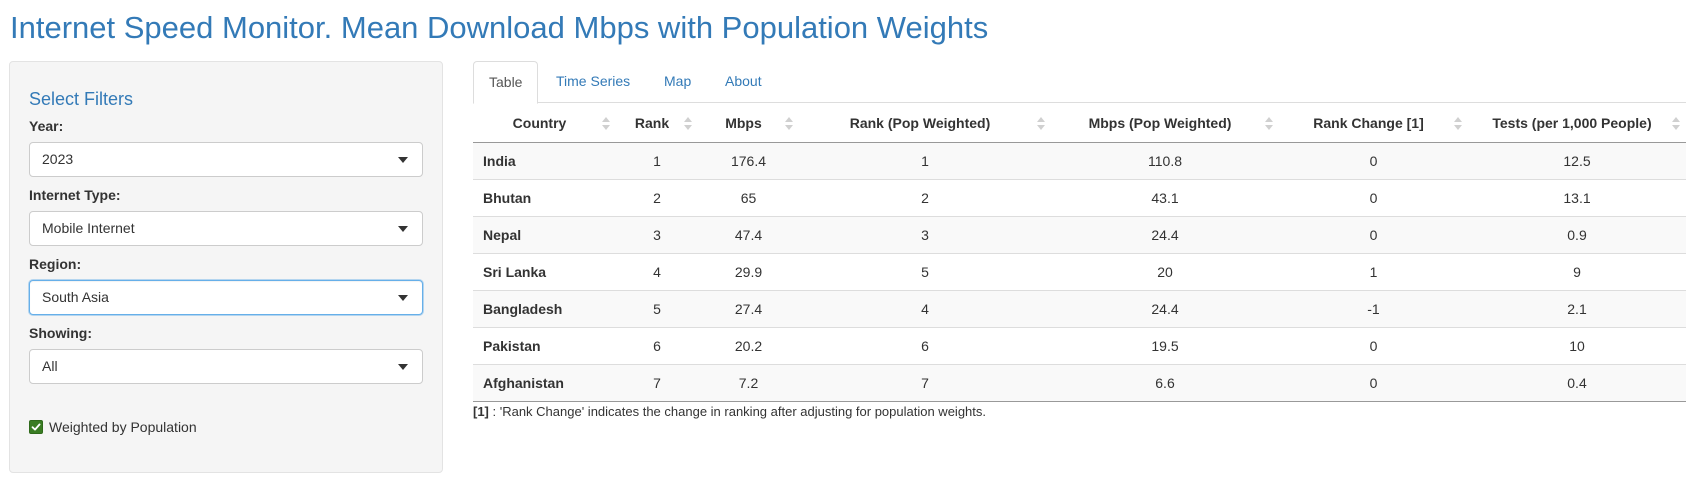 The image size is (1686, 500). Describe the element at coordinates (925, 160) in the screenshot. I see `cell-rank-pop-weighted: 1` at that location.